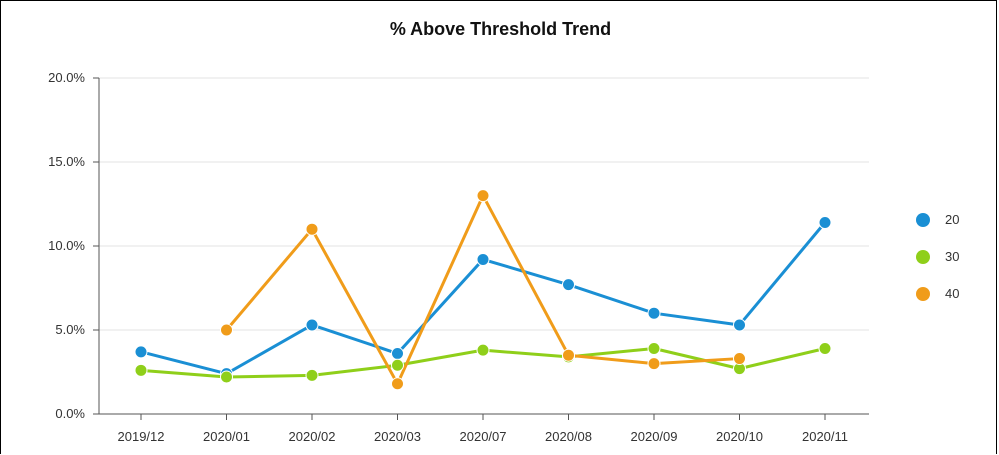  What do you see at coordinates (70, 329) in the screenshot?
I see `y-tick-label: 5.0%` at bounding box center [70, 329].